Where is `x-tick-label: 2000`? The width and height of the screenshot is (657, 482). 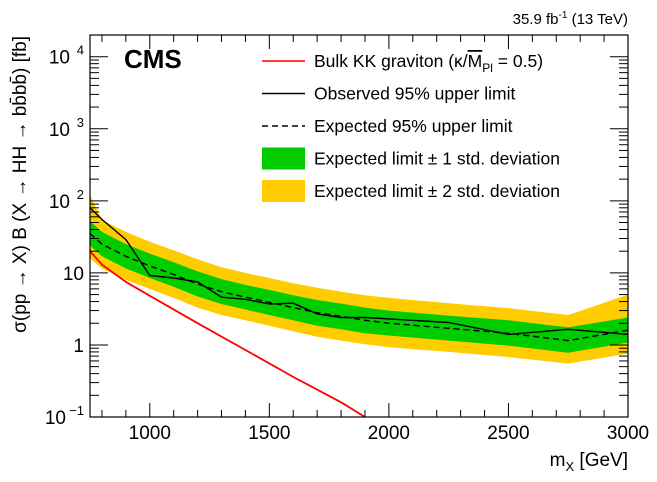 x-tick-label: 2000 is located at coordinates (389, 433).